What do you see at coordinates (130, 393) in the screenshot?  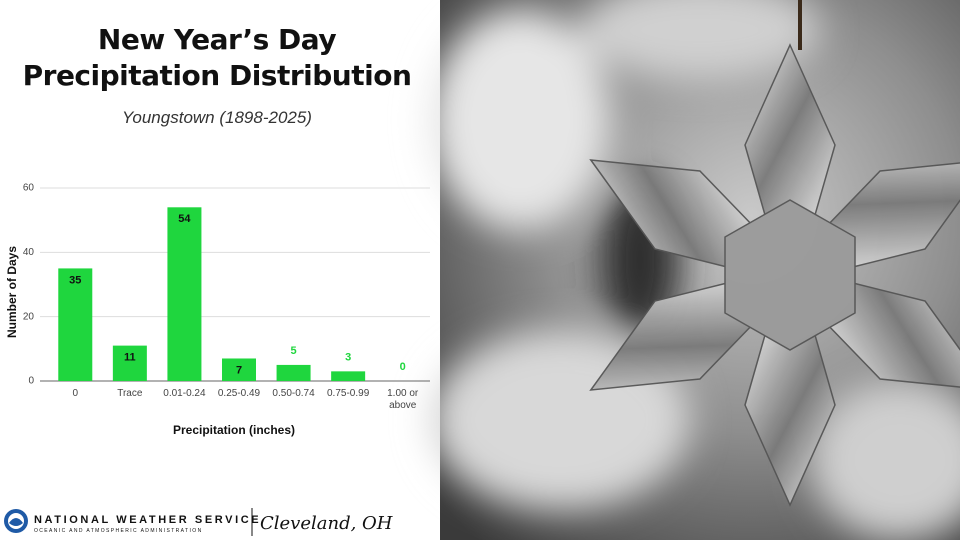 I see `x-tick-label: Trace` at bounding box center [130, 393].